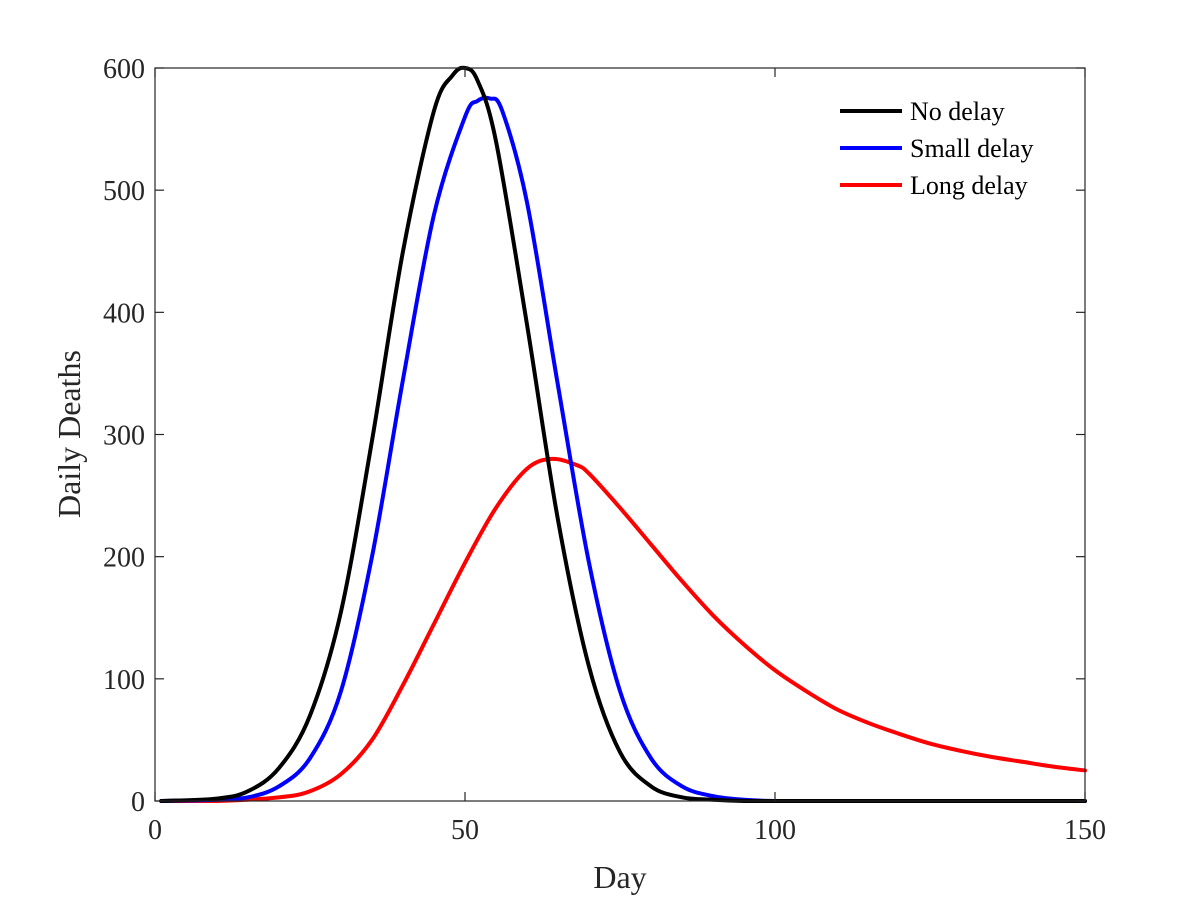  Describe the element at coordinates (619, 877) in the screenshot. I see `x-axis-label: Day` at that location.